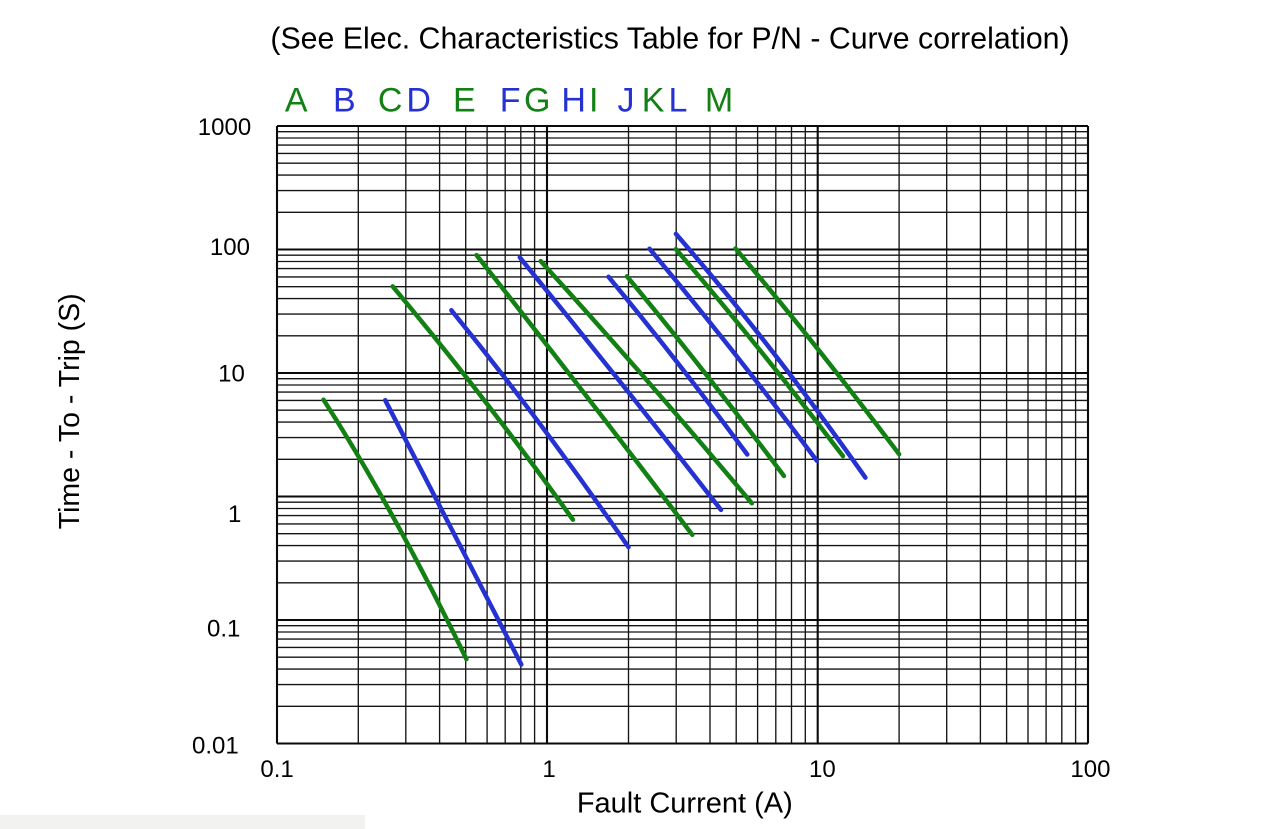  Describe the element at coordinates (464, 101) in the screenshot. I see `svg-text: E` at that location.